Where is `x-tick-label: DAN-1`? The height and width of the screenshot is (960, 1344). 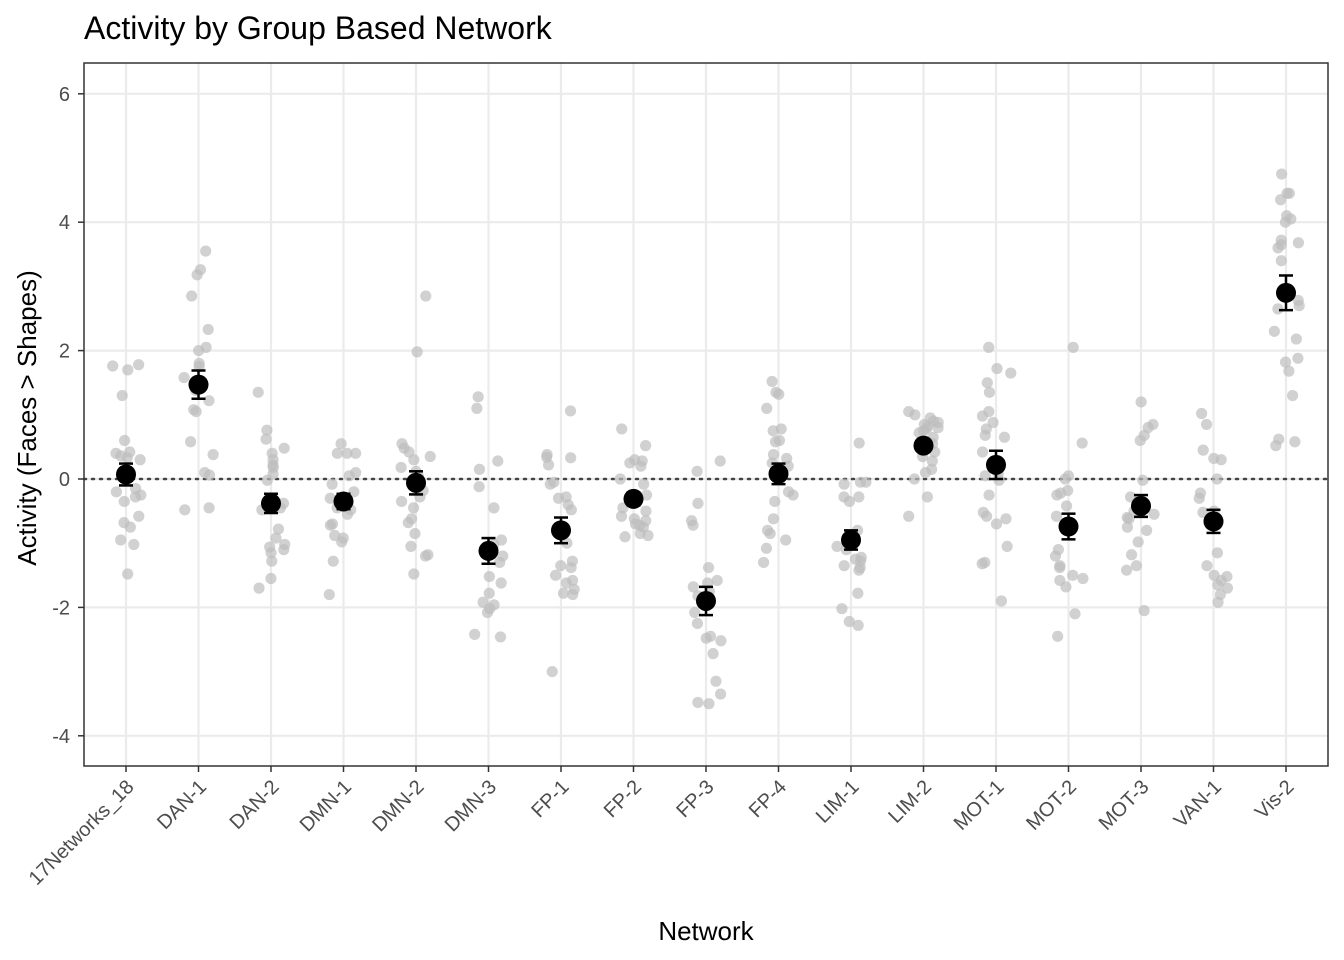
x-tick-label: DAN-1 is located at coordinates (182, 805).